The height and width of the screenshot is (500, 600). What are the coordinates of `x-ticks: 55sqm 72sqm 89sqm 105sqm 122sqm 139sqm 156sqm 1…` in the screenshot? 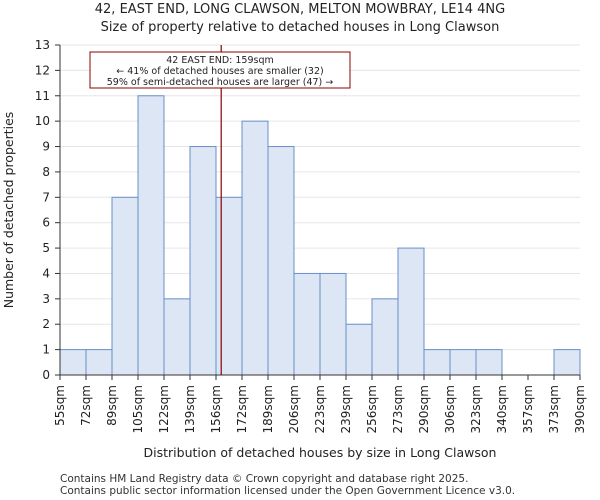 It's located at (320, 404).